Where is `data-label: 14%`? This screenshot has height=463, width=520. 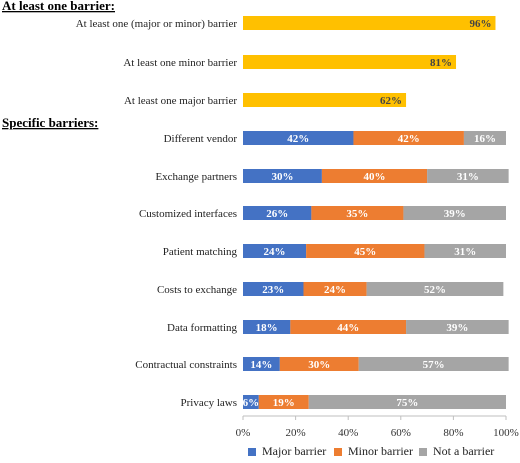
data-label: 14% is located at coordinates (261, 365).